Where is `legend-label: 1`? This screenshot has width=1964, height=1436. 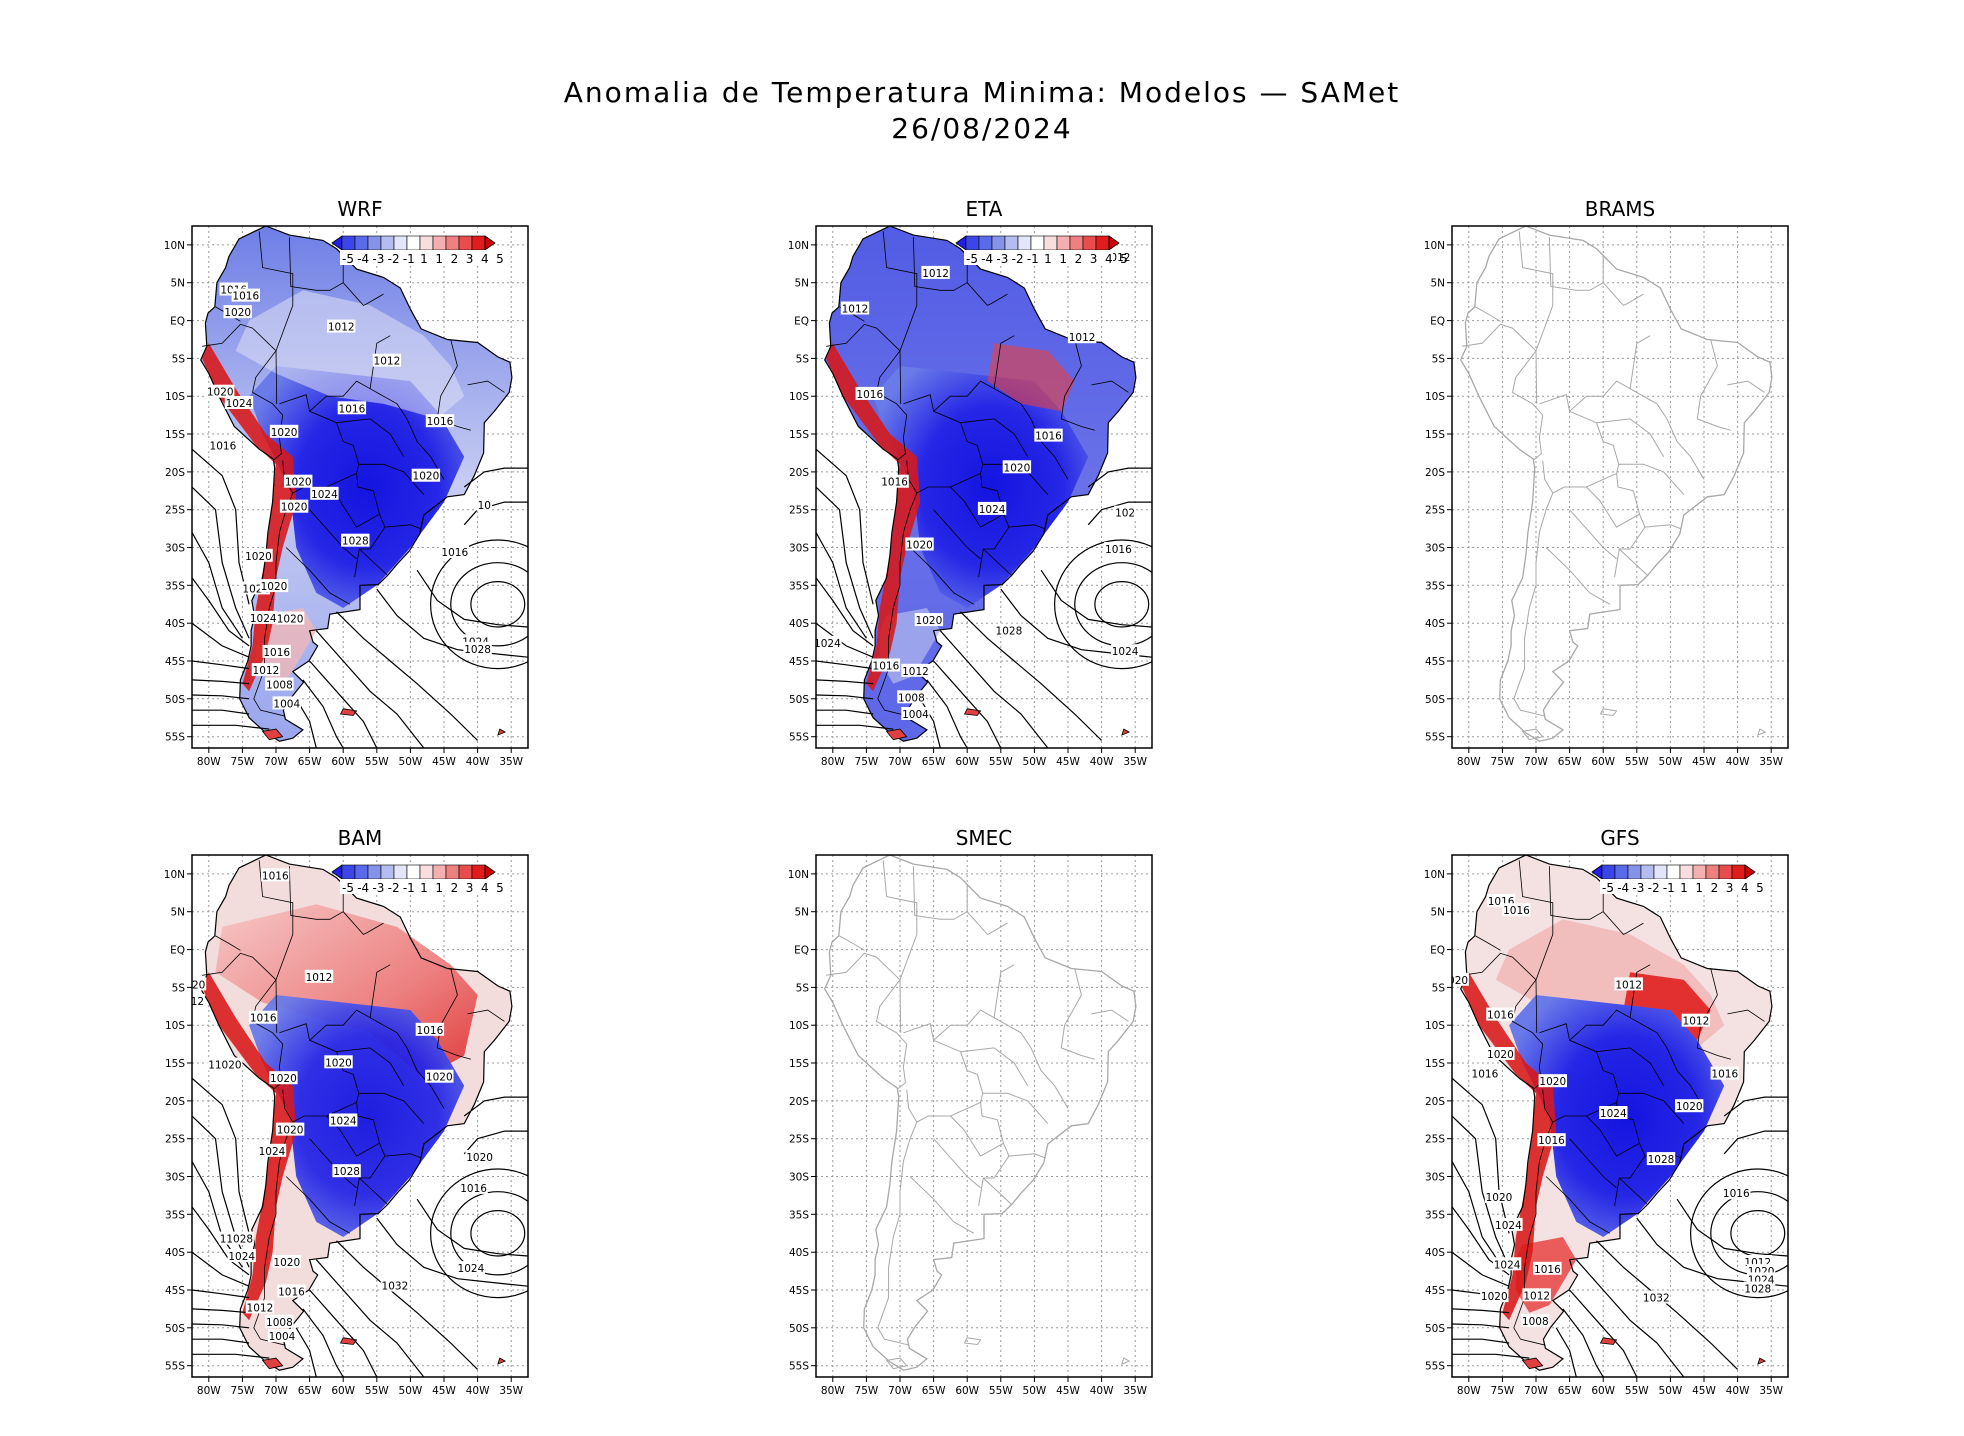 legend-label: 1 is located at coordinates (1048, 259).